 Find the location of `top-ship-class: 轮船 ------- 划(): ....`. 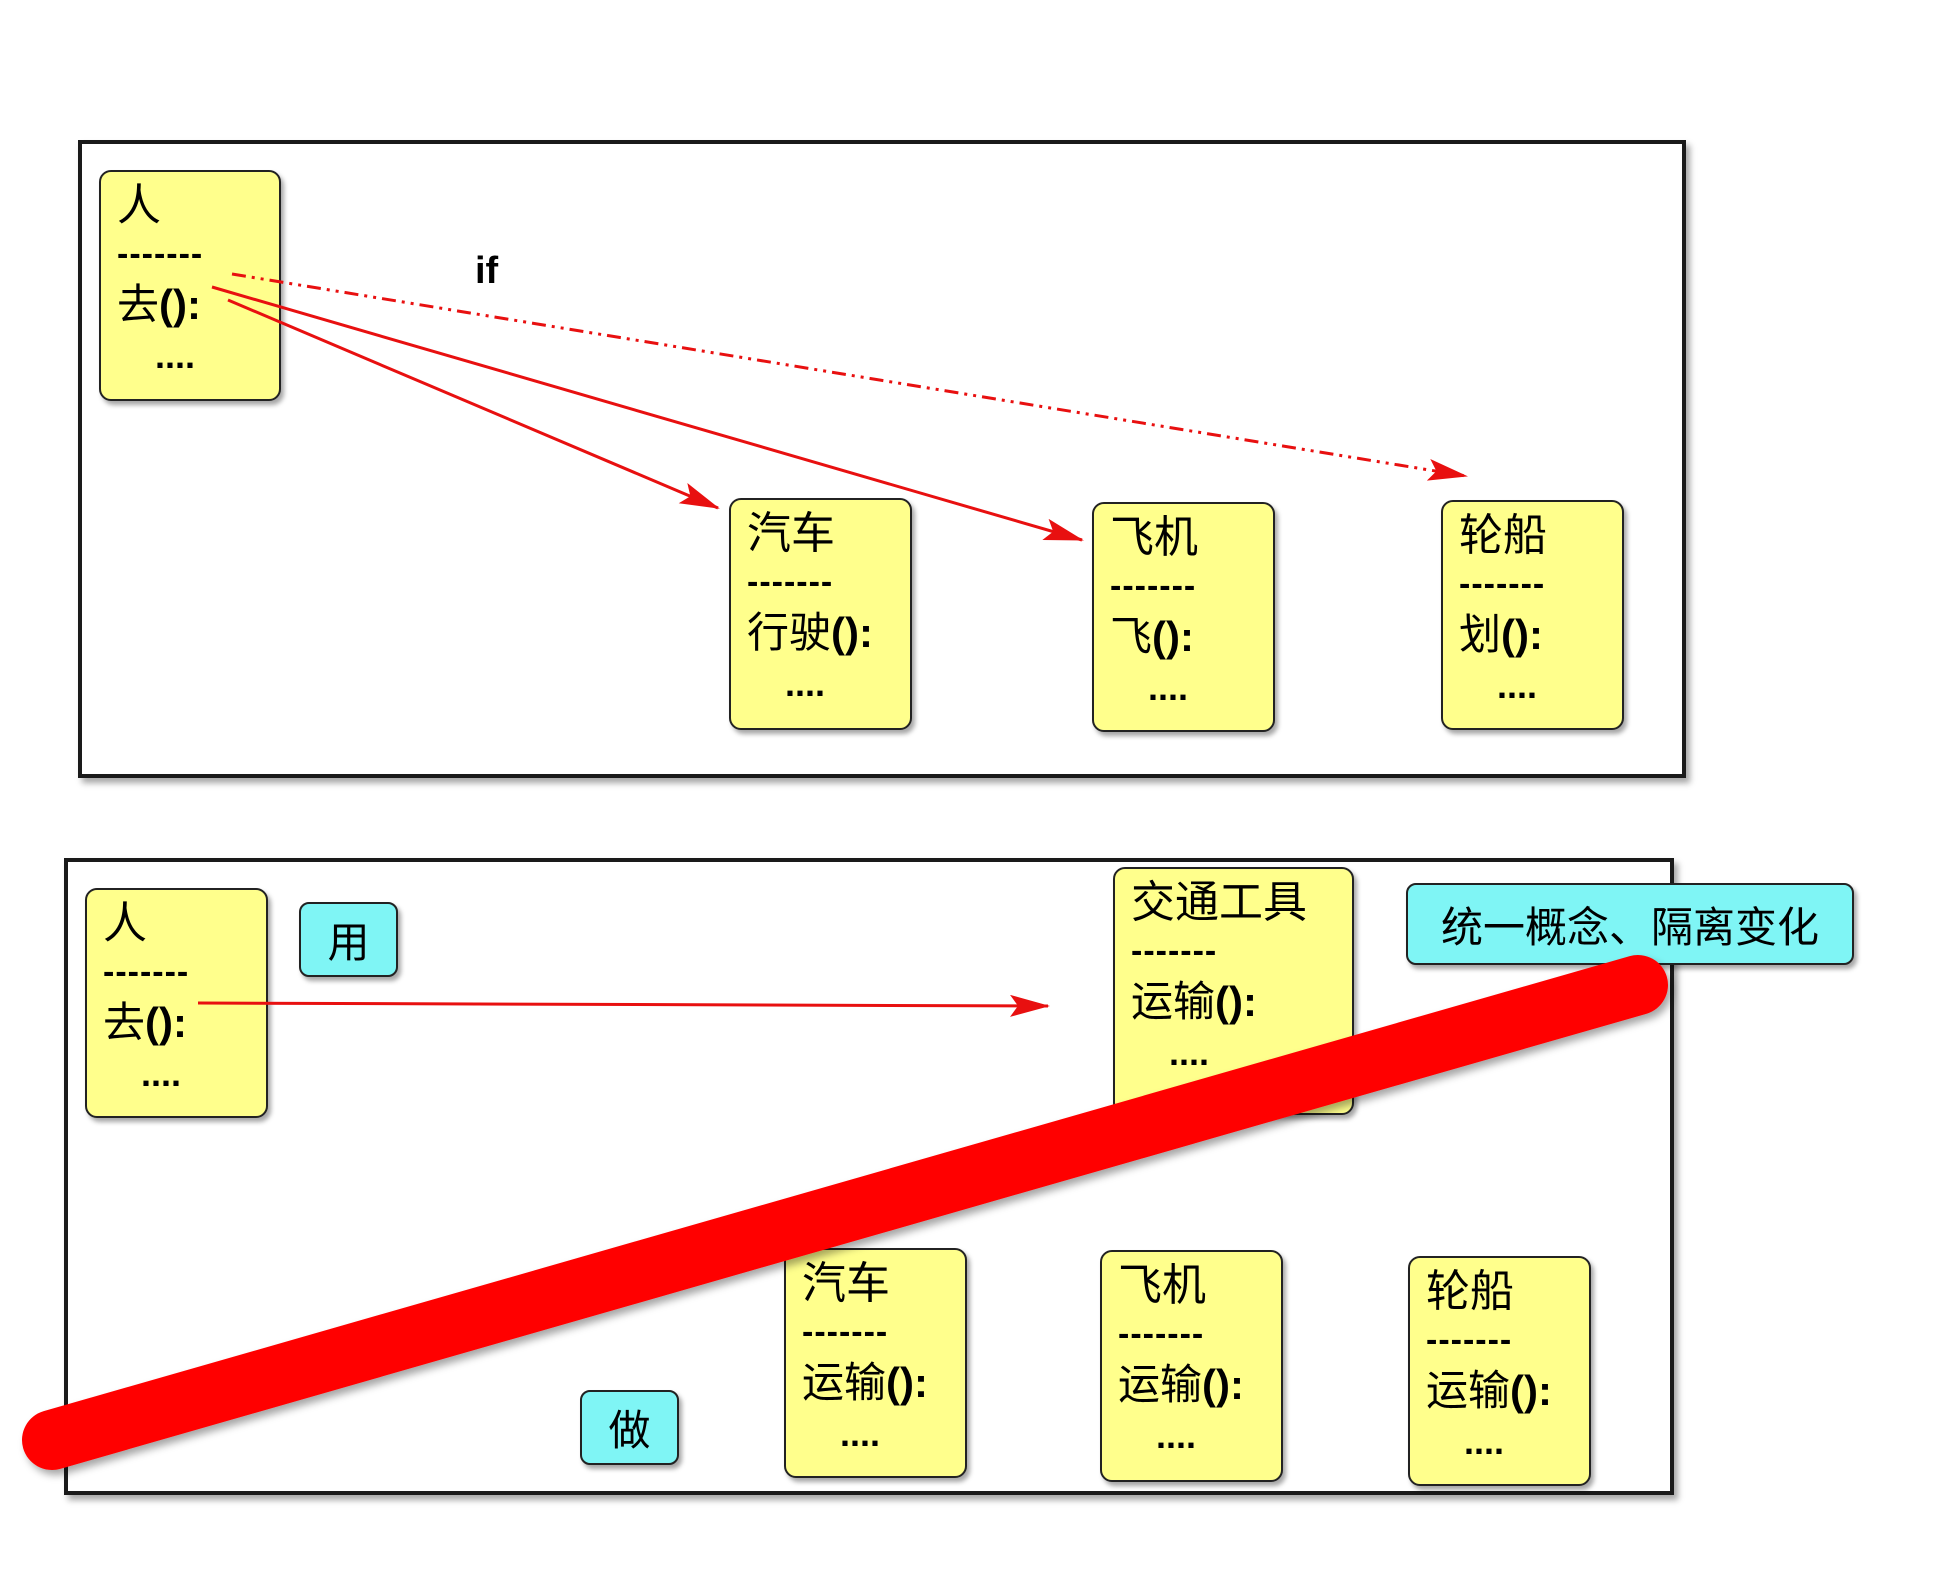

top-ship-class: 轮船 ------- 划(): .... is located at coordinates (1532, 615).